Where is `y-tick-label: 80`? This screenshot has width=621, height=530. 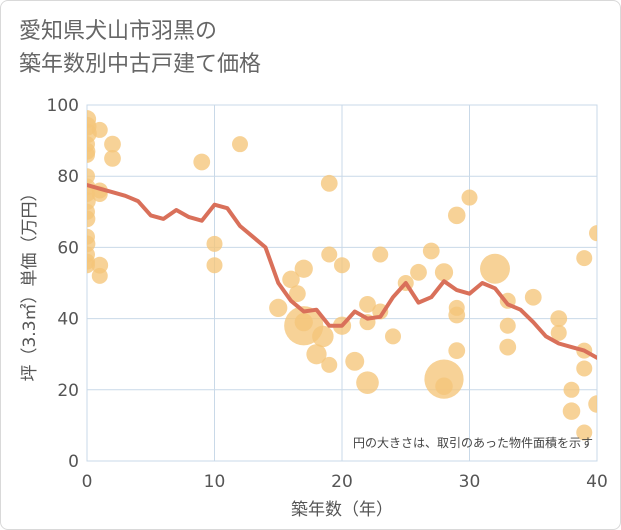 y-tick-label: 80 is located at coordinates (68, 177).